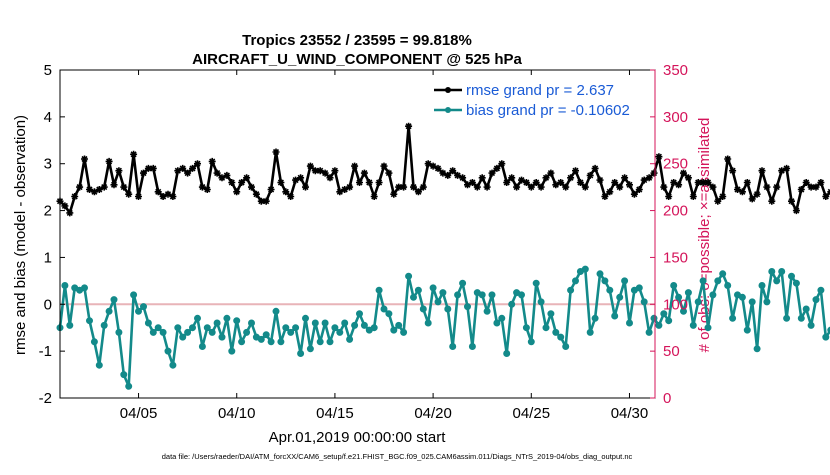 This screenshot has height=475, width=830. What do you see at coordinates (537, 100) in the screenshot?
I see `legend-box` at bounding box center [537, 100].